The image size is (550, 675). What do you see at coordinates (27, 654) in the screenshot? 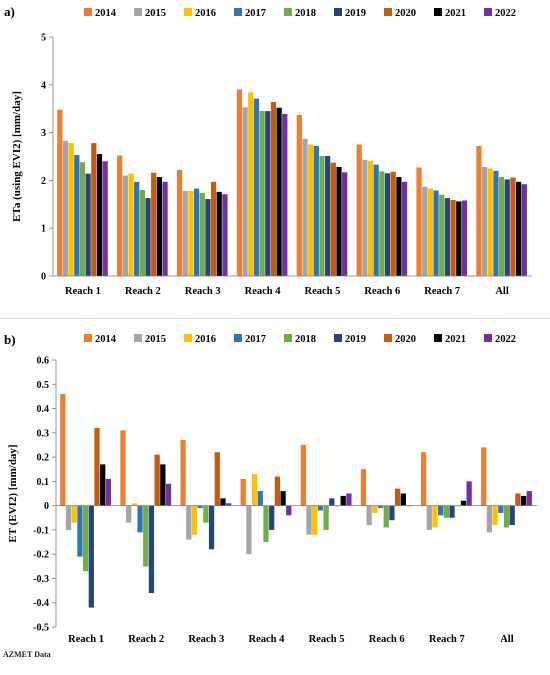
I see `source-note: AZMET Data` at bounding box center [27, 654].